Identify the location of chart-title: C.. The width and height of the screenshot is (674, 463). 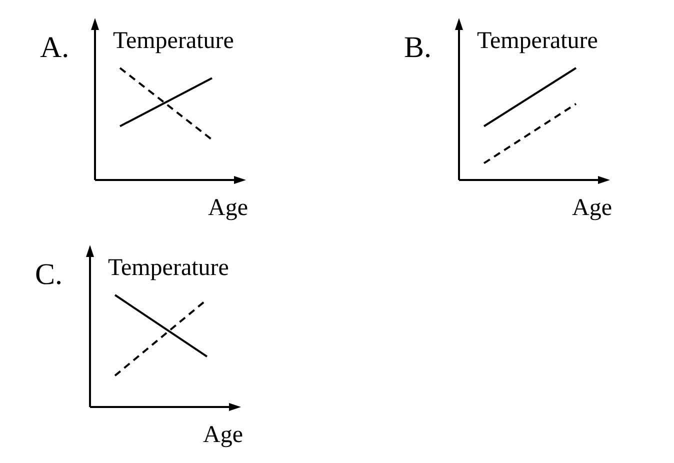
(49, 274).